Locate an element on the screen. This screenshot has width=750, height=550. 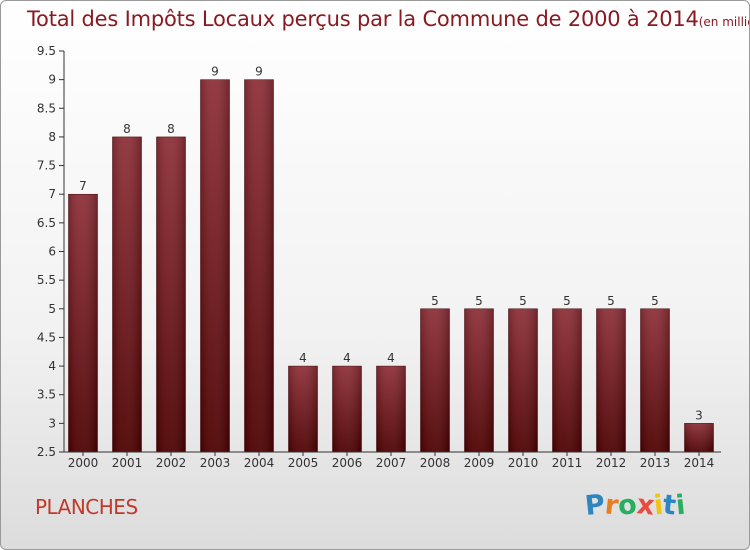
x-tick-label: 2003 is located at coordinates (215, 463).